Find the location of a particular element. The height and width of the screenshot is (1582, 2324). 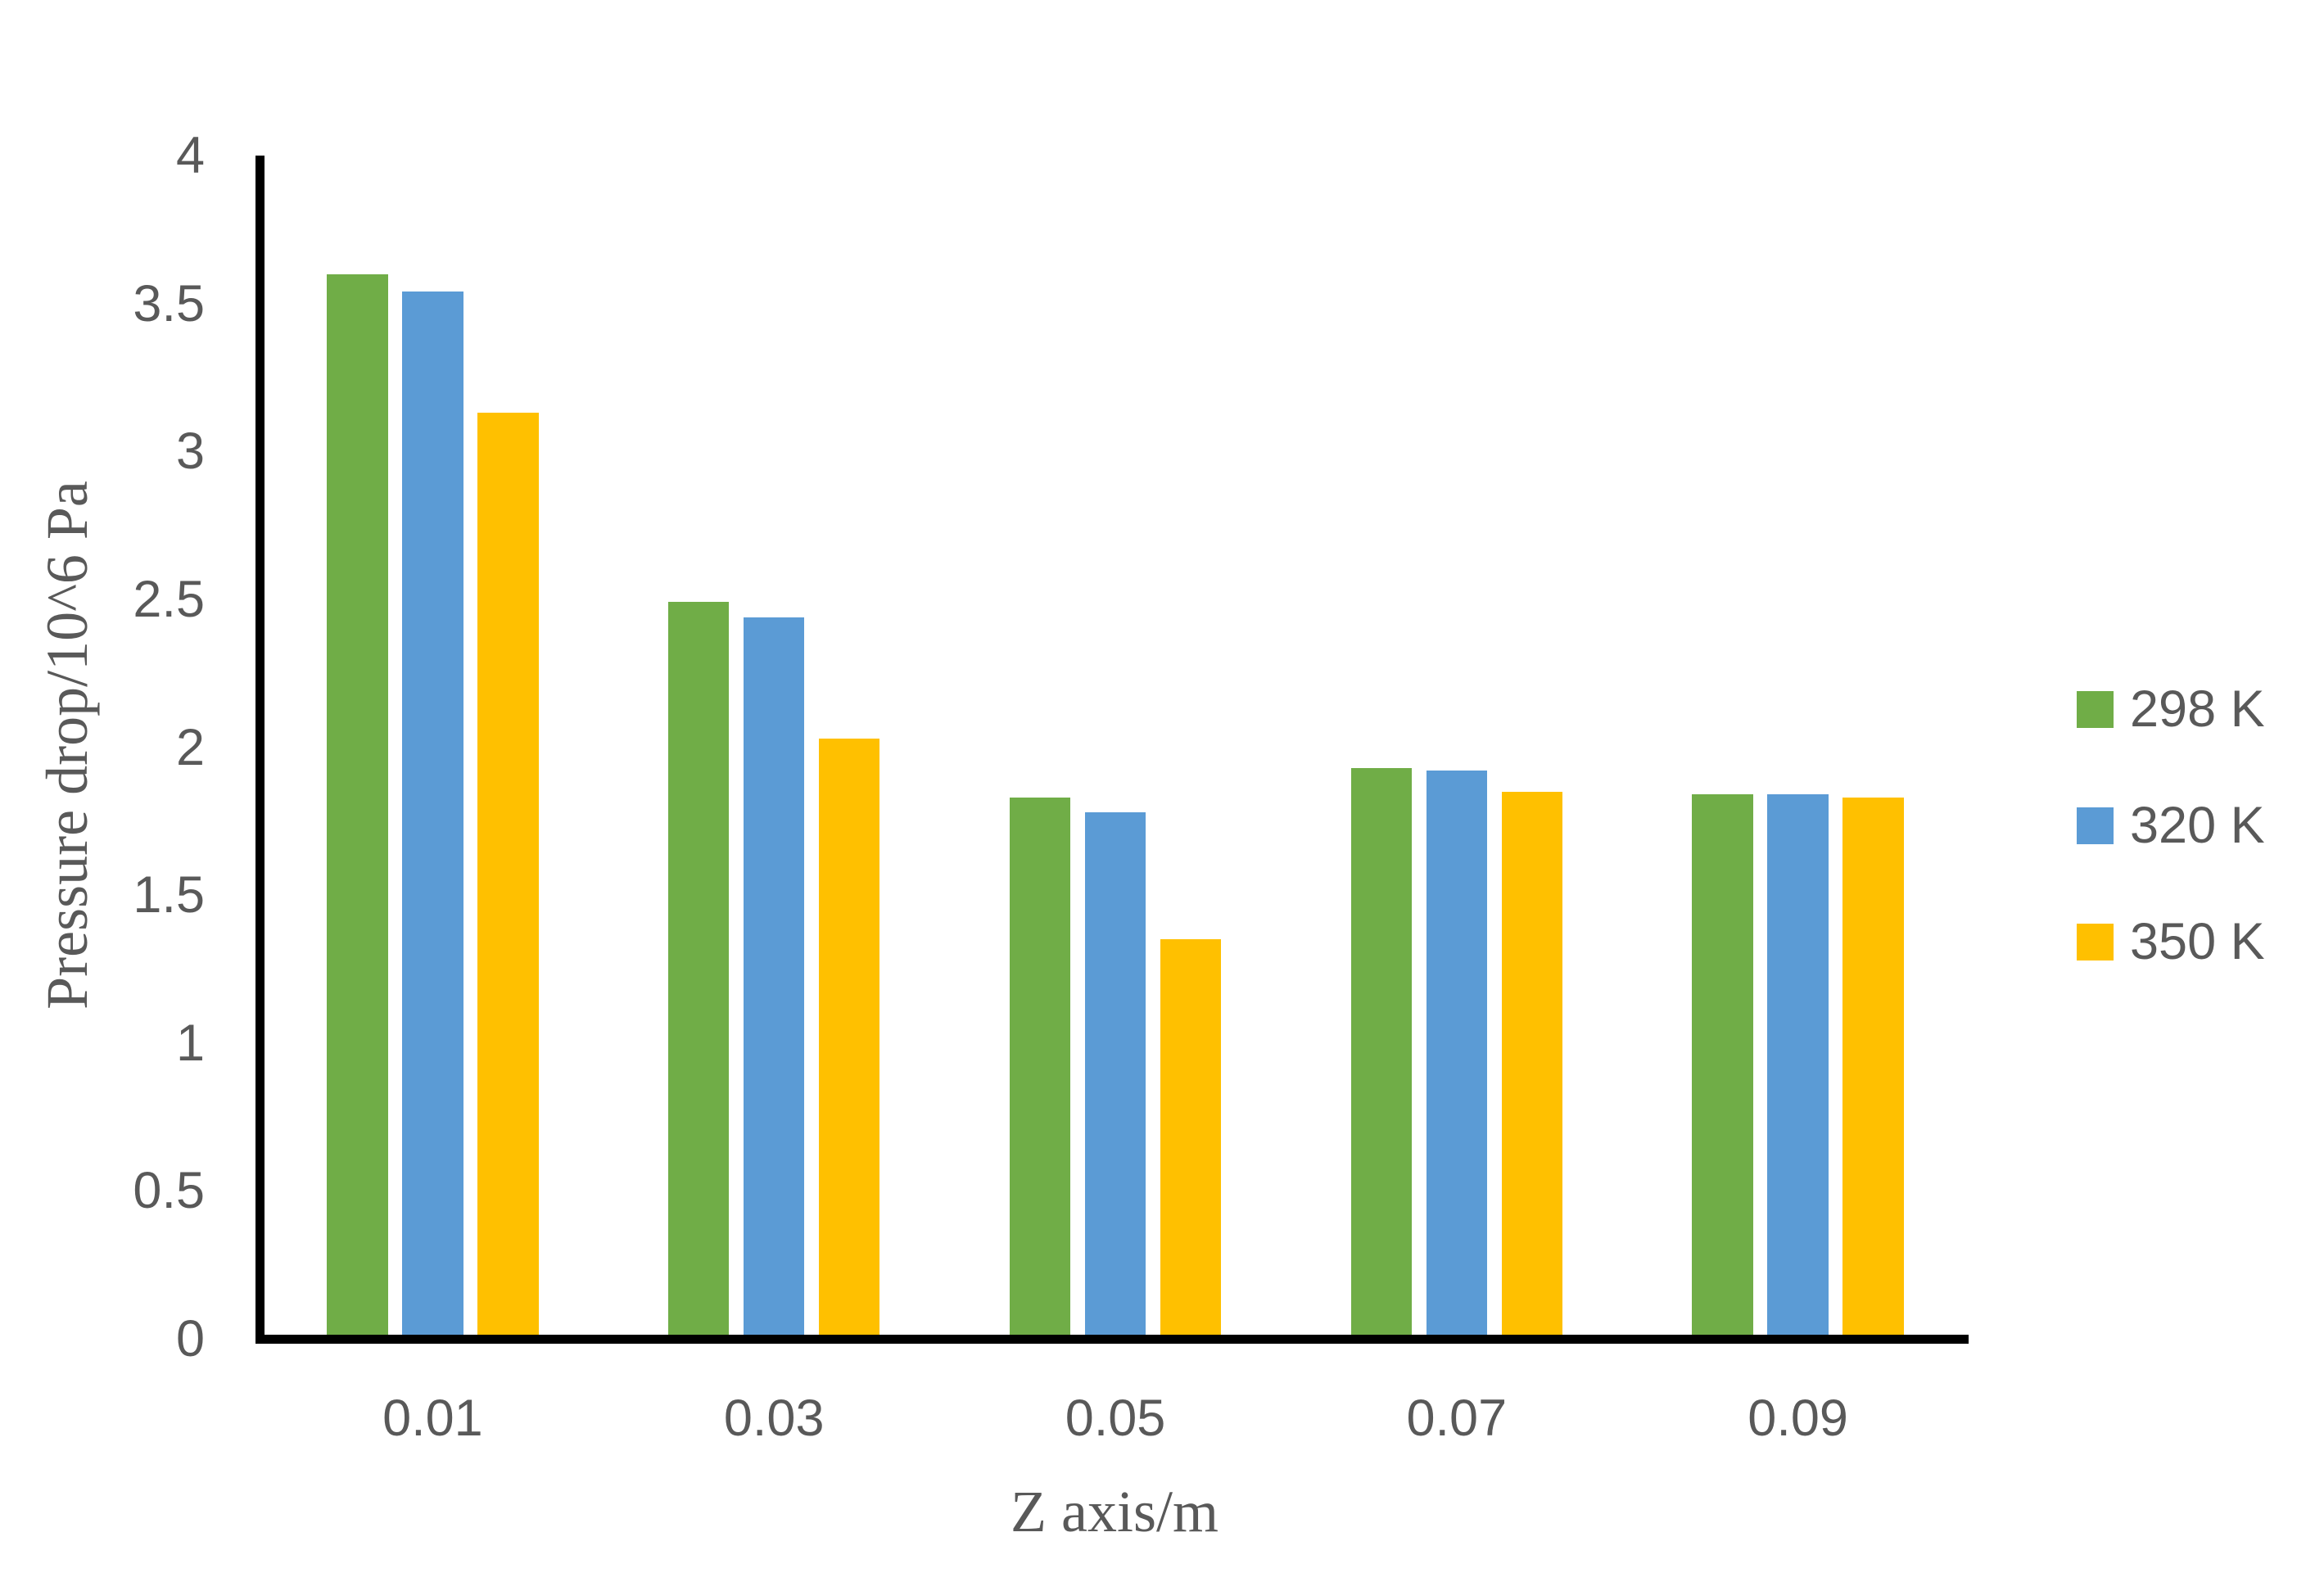

y-tick-label: 1 is located at coordinates (190, 1043).